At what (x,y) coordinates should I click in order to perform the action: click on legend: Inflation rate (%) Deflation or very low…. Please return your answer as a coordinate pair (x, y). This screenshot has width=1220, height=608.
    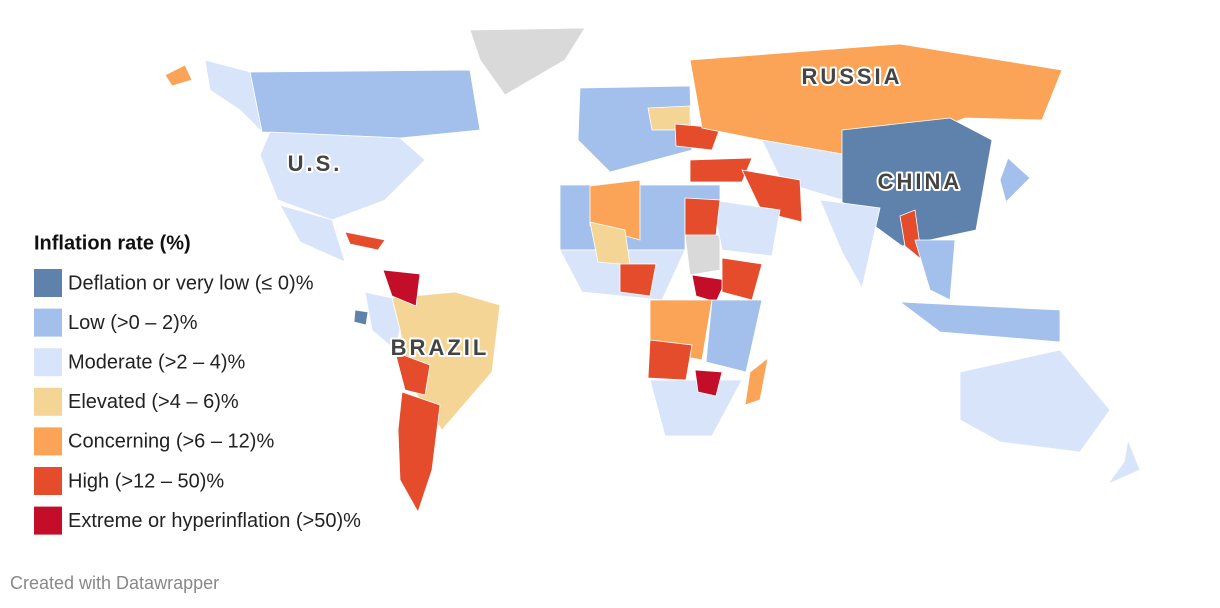
    Looking at the image, I should click on (197, 383).